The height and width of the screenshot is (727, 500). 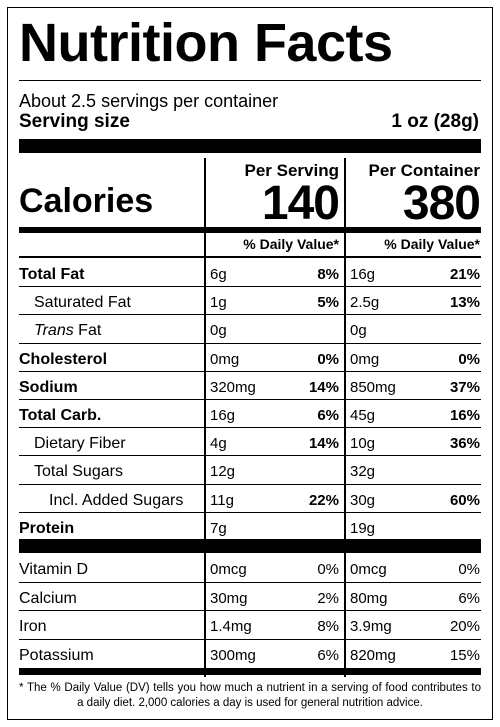 What do you see at coordinates (223, 415) in the screenshot?
I see `serving-amount: 16g` at bounding box center [223, 415].